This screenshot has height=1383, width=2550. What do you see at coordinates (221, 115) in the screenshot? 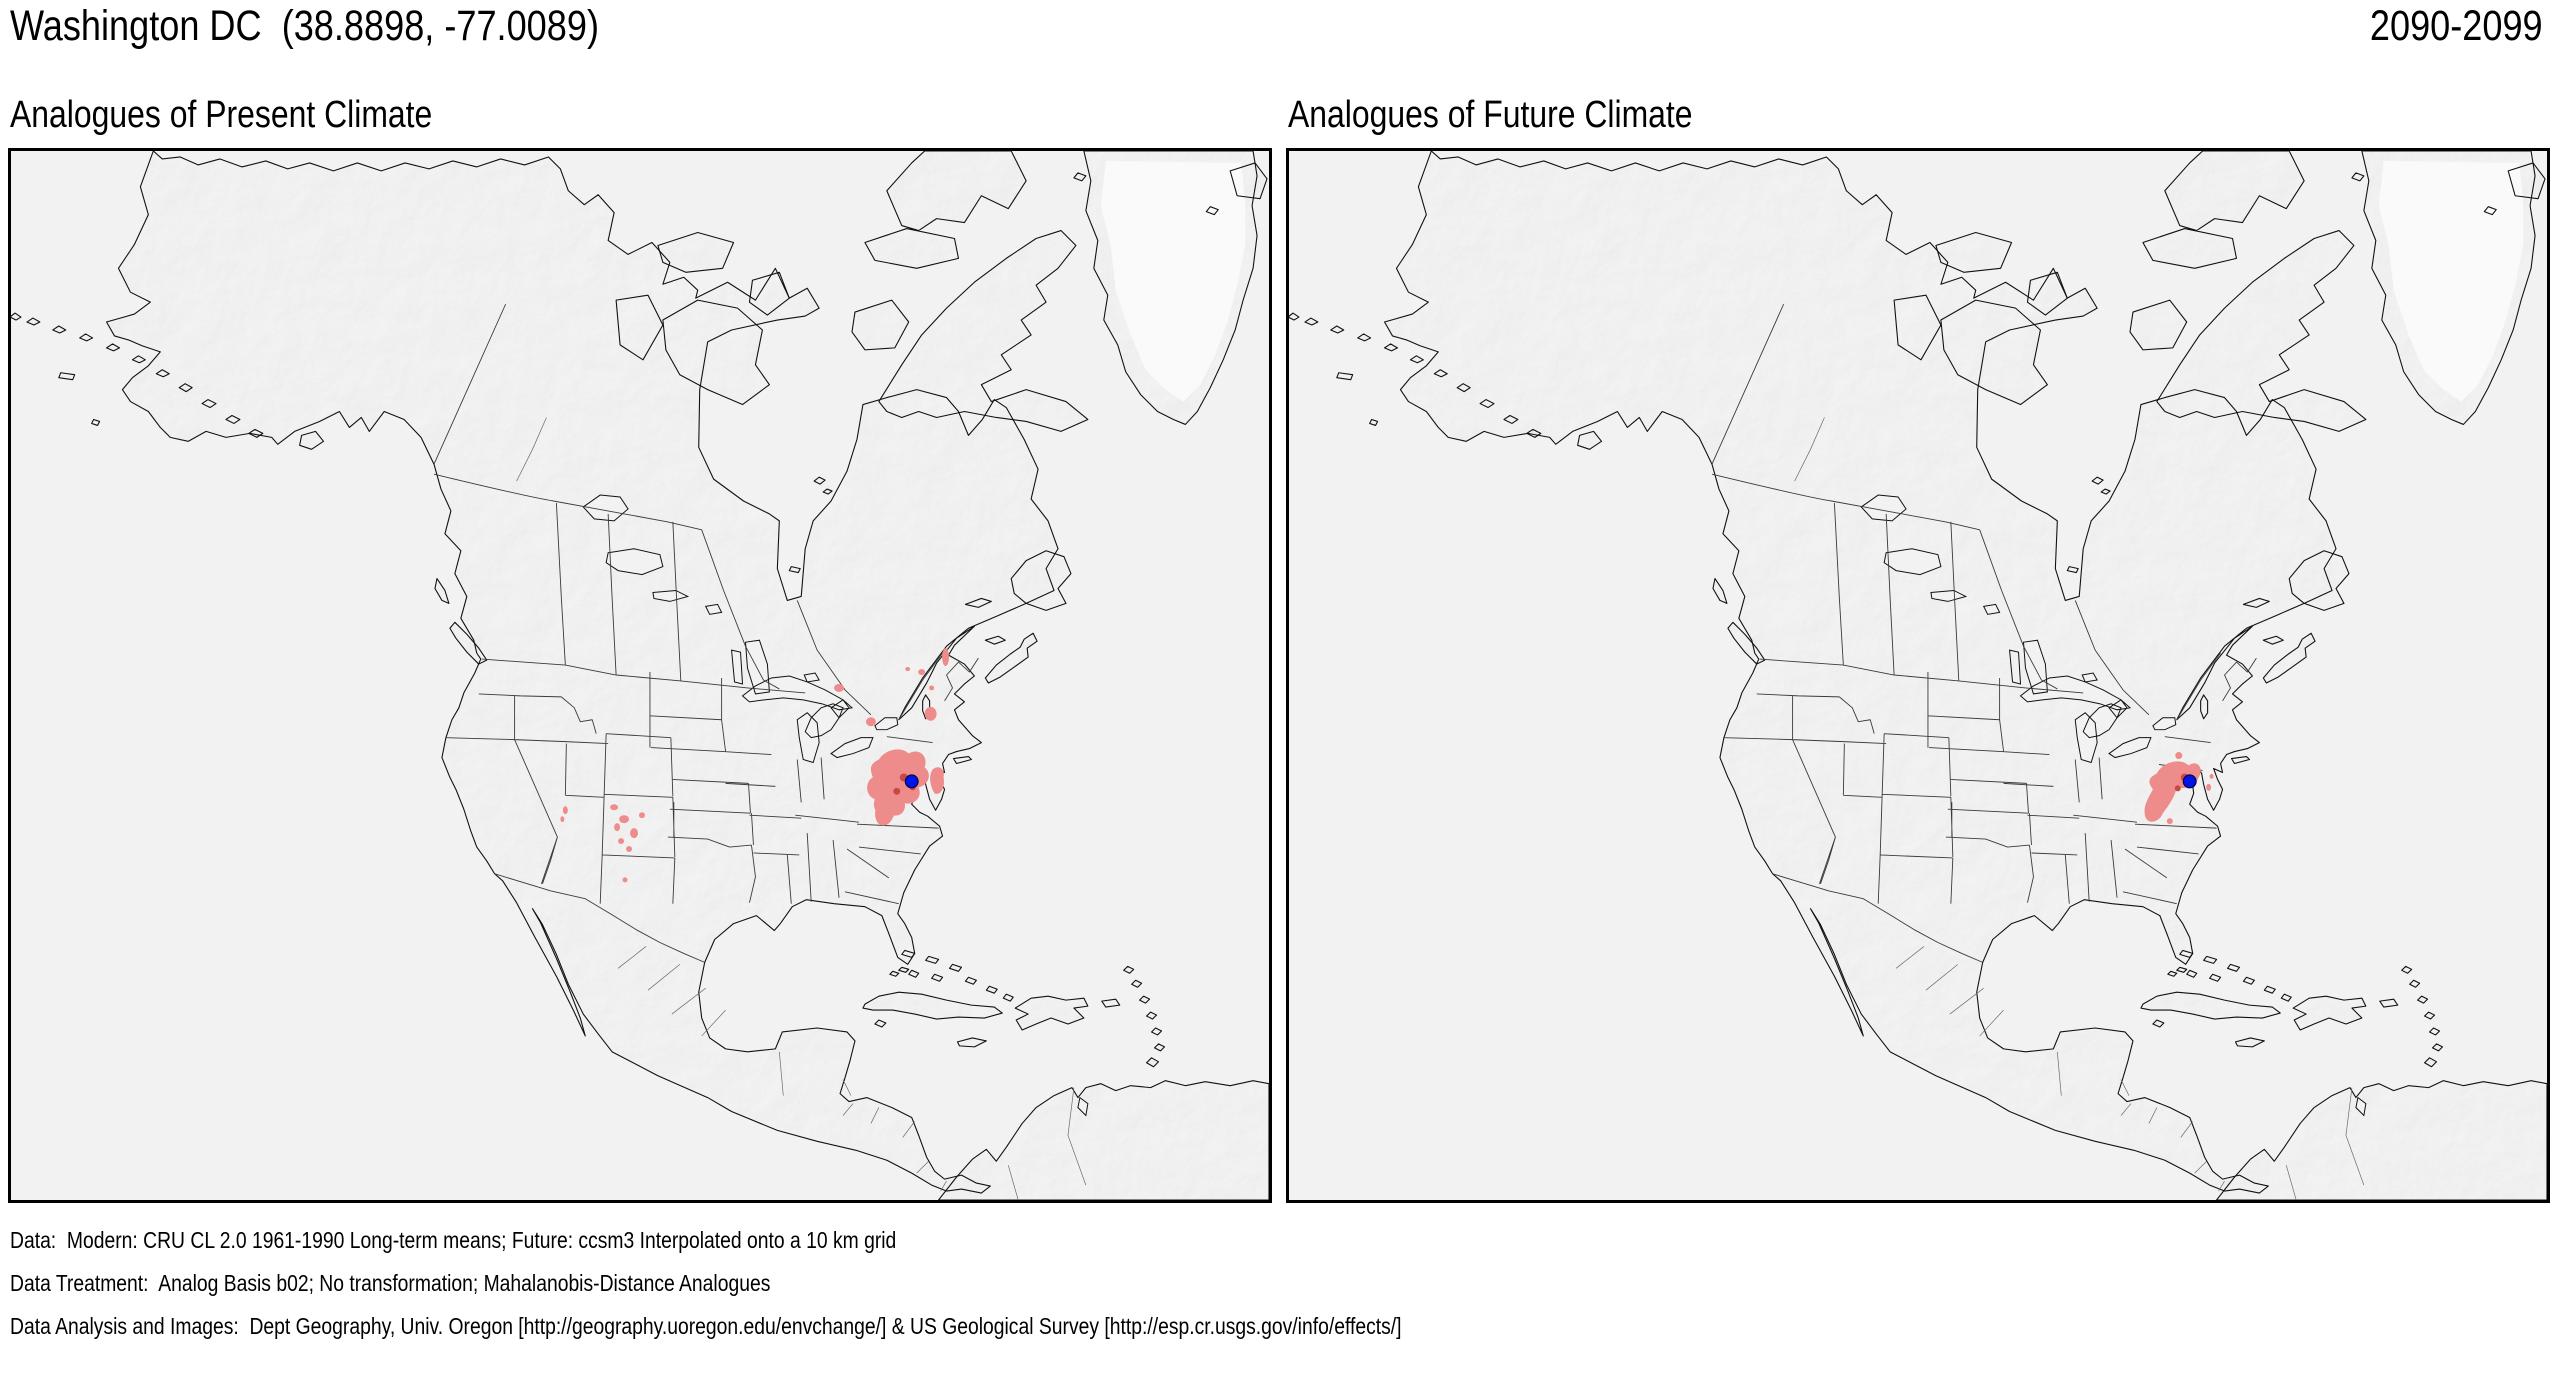
I see `map-title-present: Analogues of Present Climate` at bounding box center [221, 115].